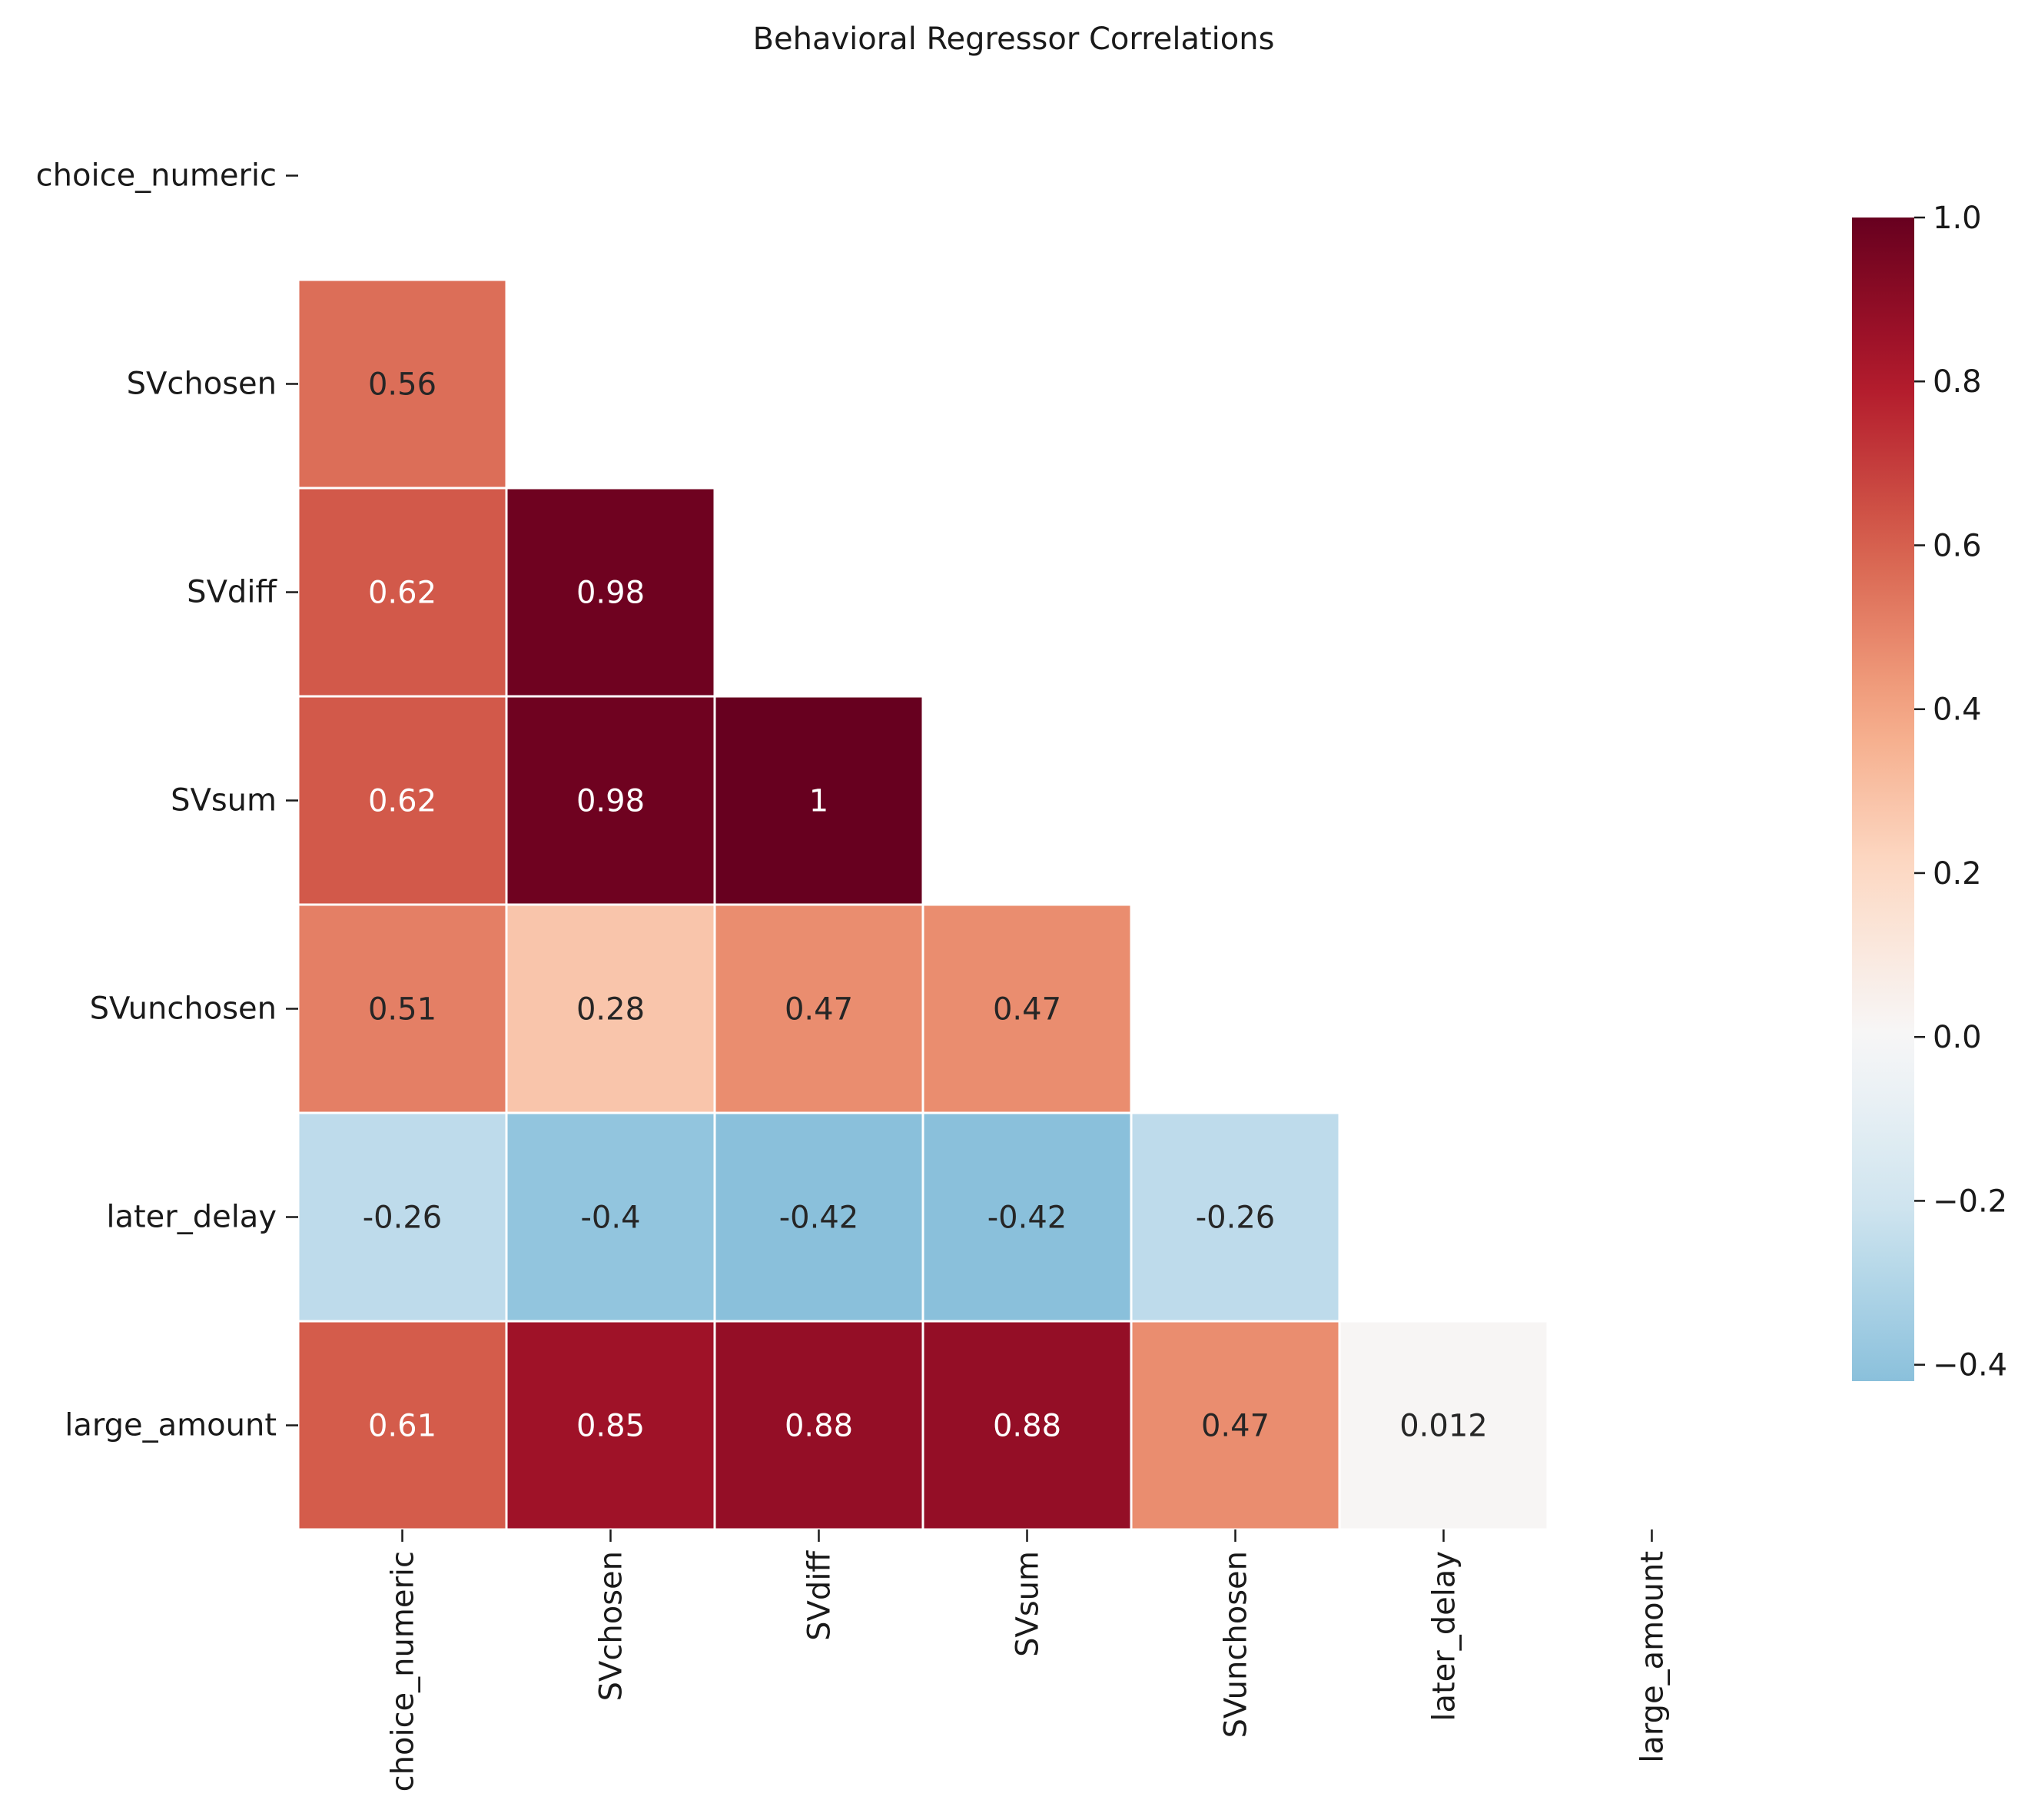 The width and height of the screenshot is (2028, 1820). I want to click on heatmap-cell-large-amount-later-delay, so click(1443, 1425).